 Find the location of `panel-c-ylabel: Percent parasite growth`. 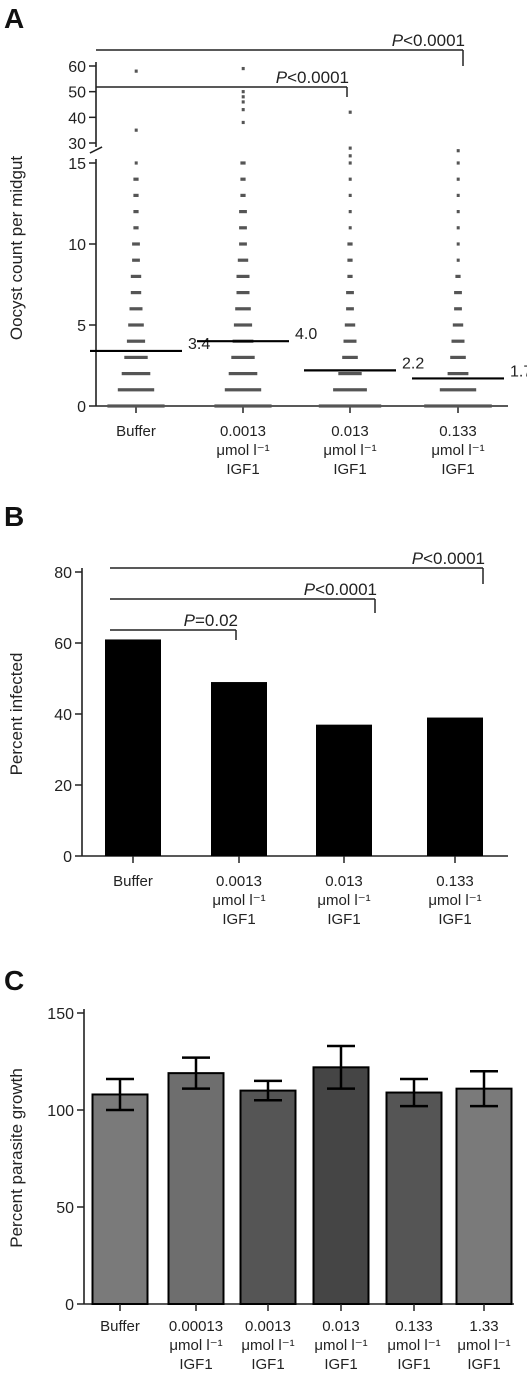

panel-c-ylabel: Percent parasite growth is located at coordinates (16, 1158).